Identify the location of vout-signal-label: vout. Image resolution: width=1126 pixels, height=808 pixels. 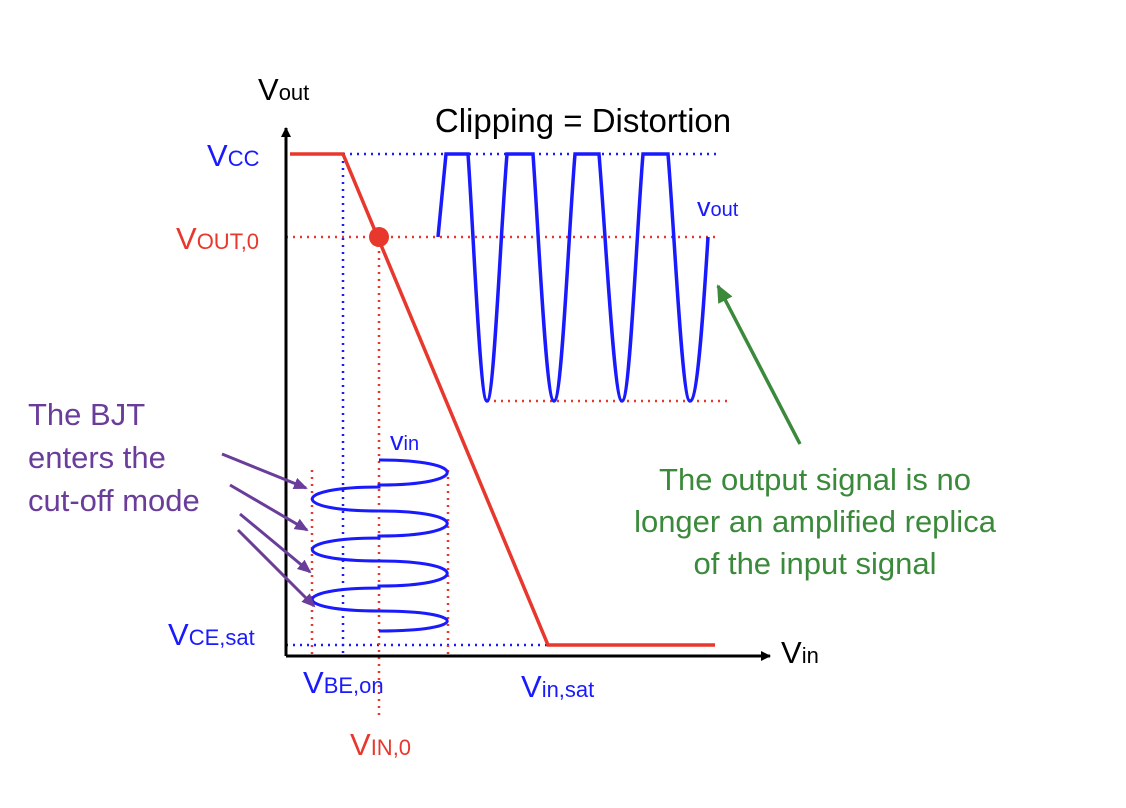
(718, 207).